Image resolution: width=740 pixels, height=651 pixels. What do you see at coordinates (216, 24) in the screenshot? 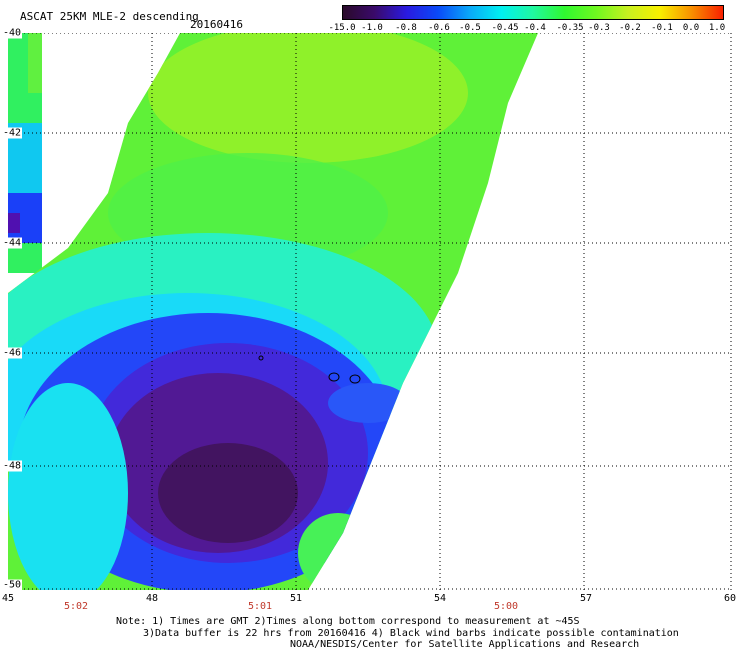
I see `product-date: 20160416` at bounding box center [216, 24].